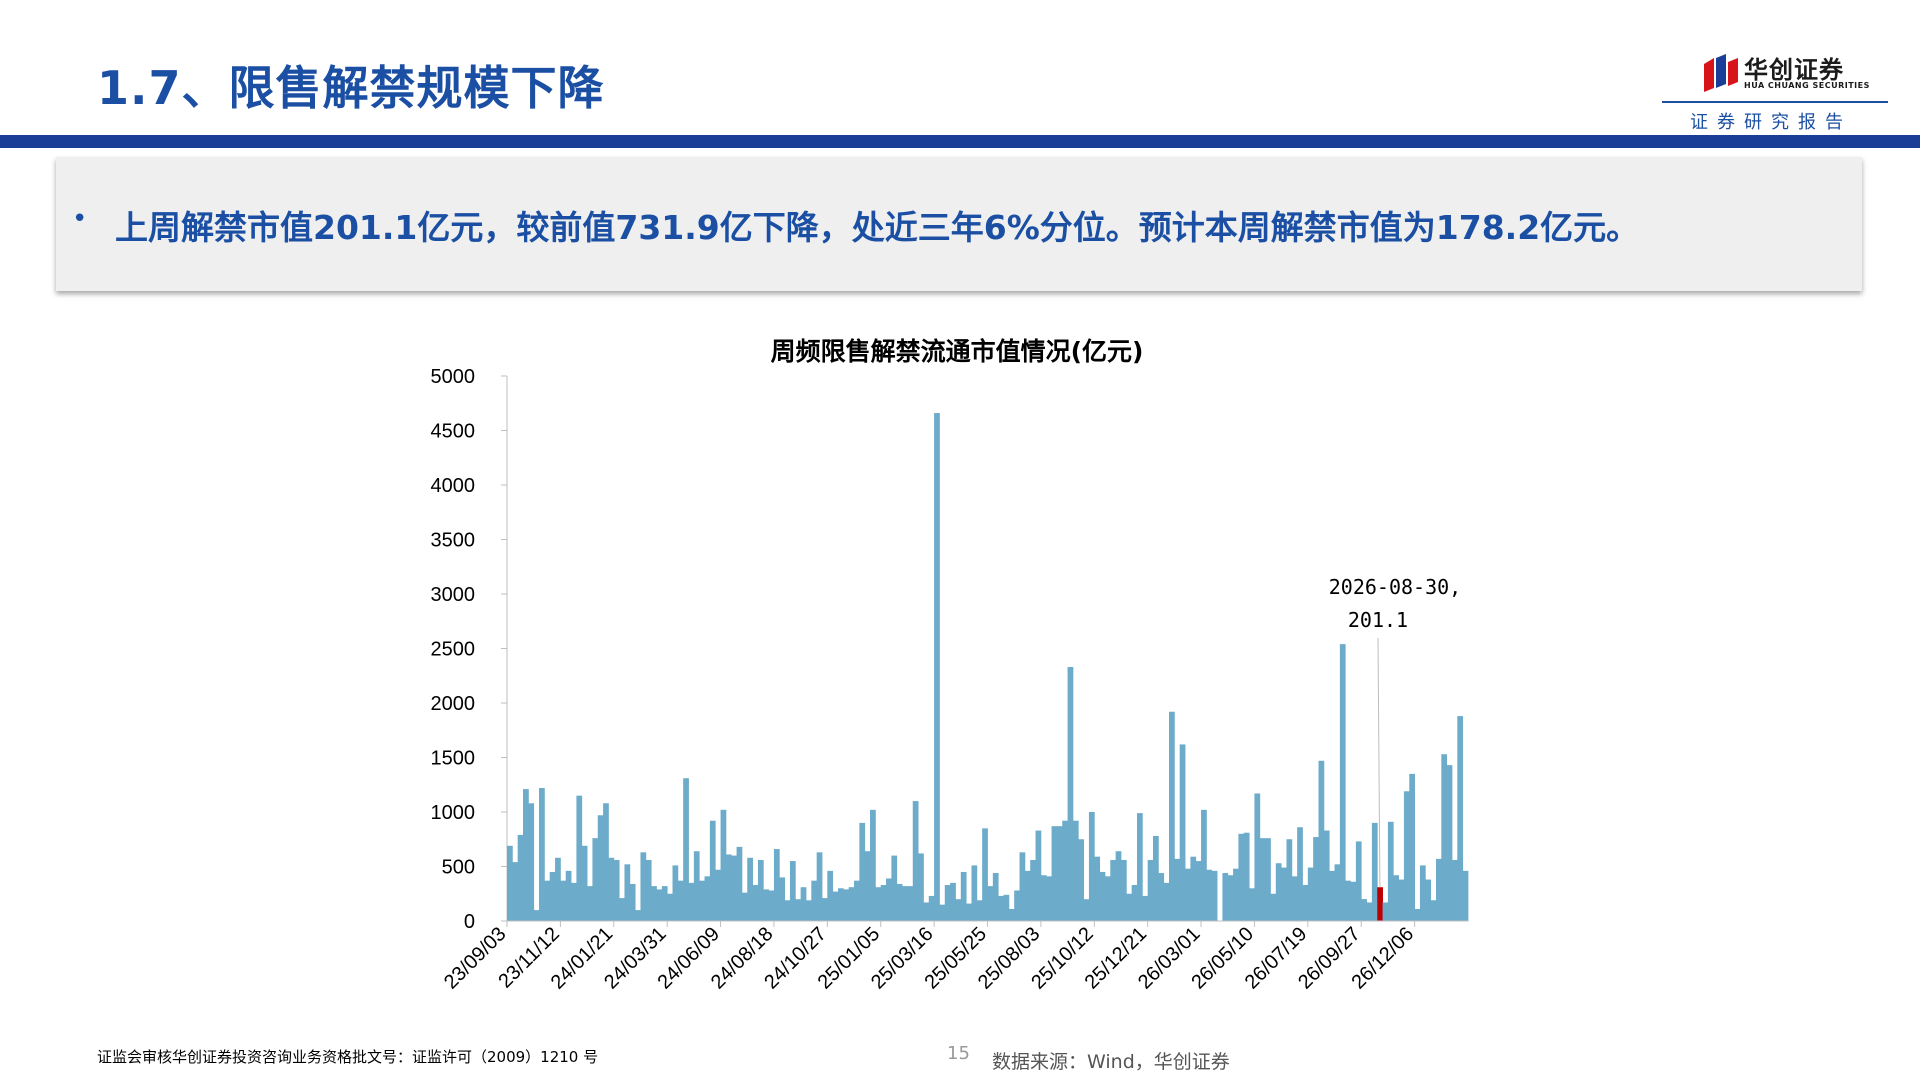 The height and width of the screenshot is (1080, 1920). Describe the element at coordinates (453, 486) in the screenshot. I see `y-tick-label: 4000` at that location.